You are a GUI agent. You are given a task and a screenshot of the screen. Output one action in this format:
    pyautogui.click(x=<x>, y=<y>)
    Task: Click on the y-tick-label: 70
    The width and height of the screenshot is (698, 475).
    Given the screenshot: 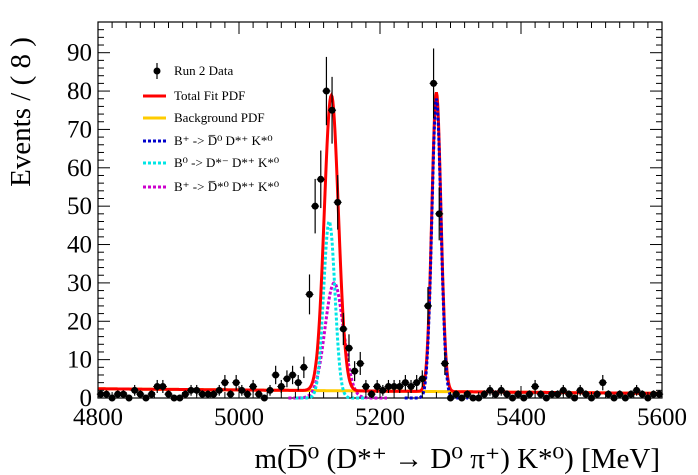 What is the action you would take?
    pyautogui.click(x=79, y=129)
    